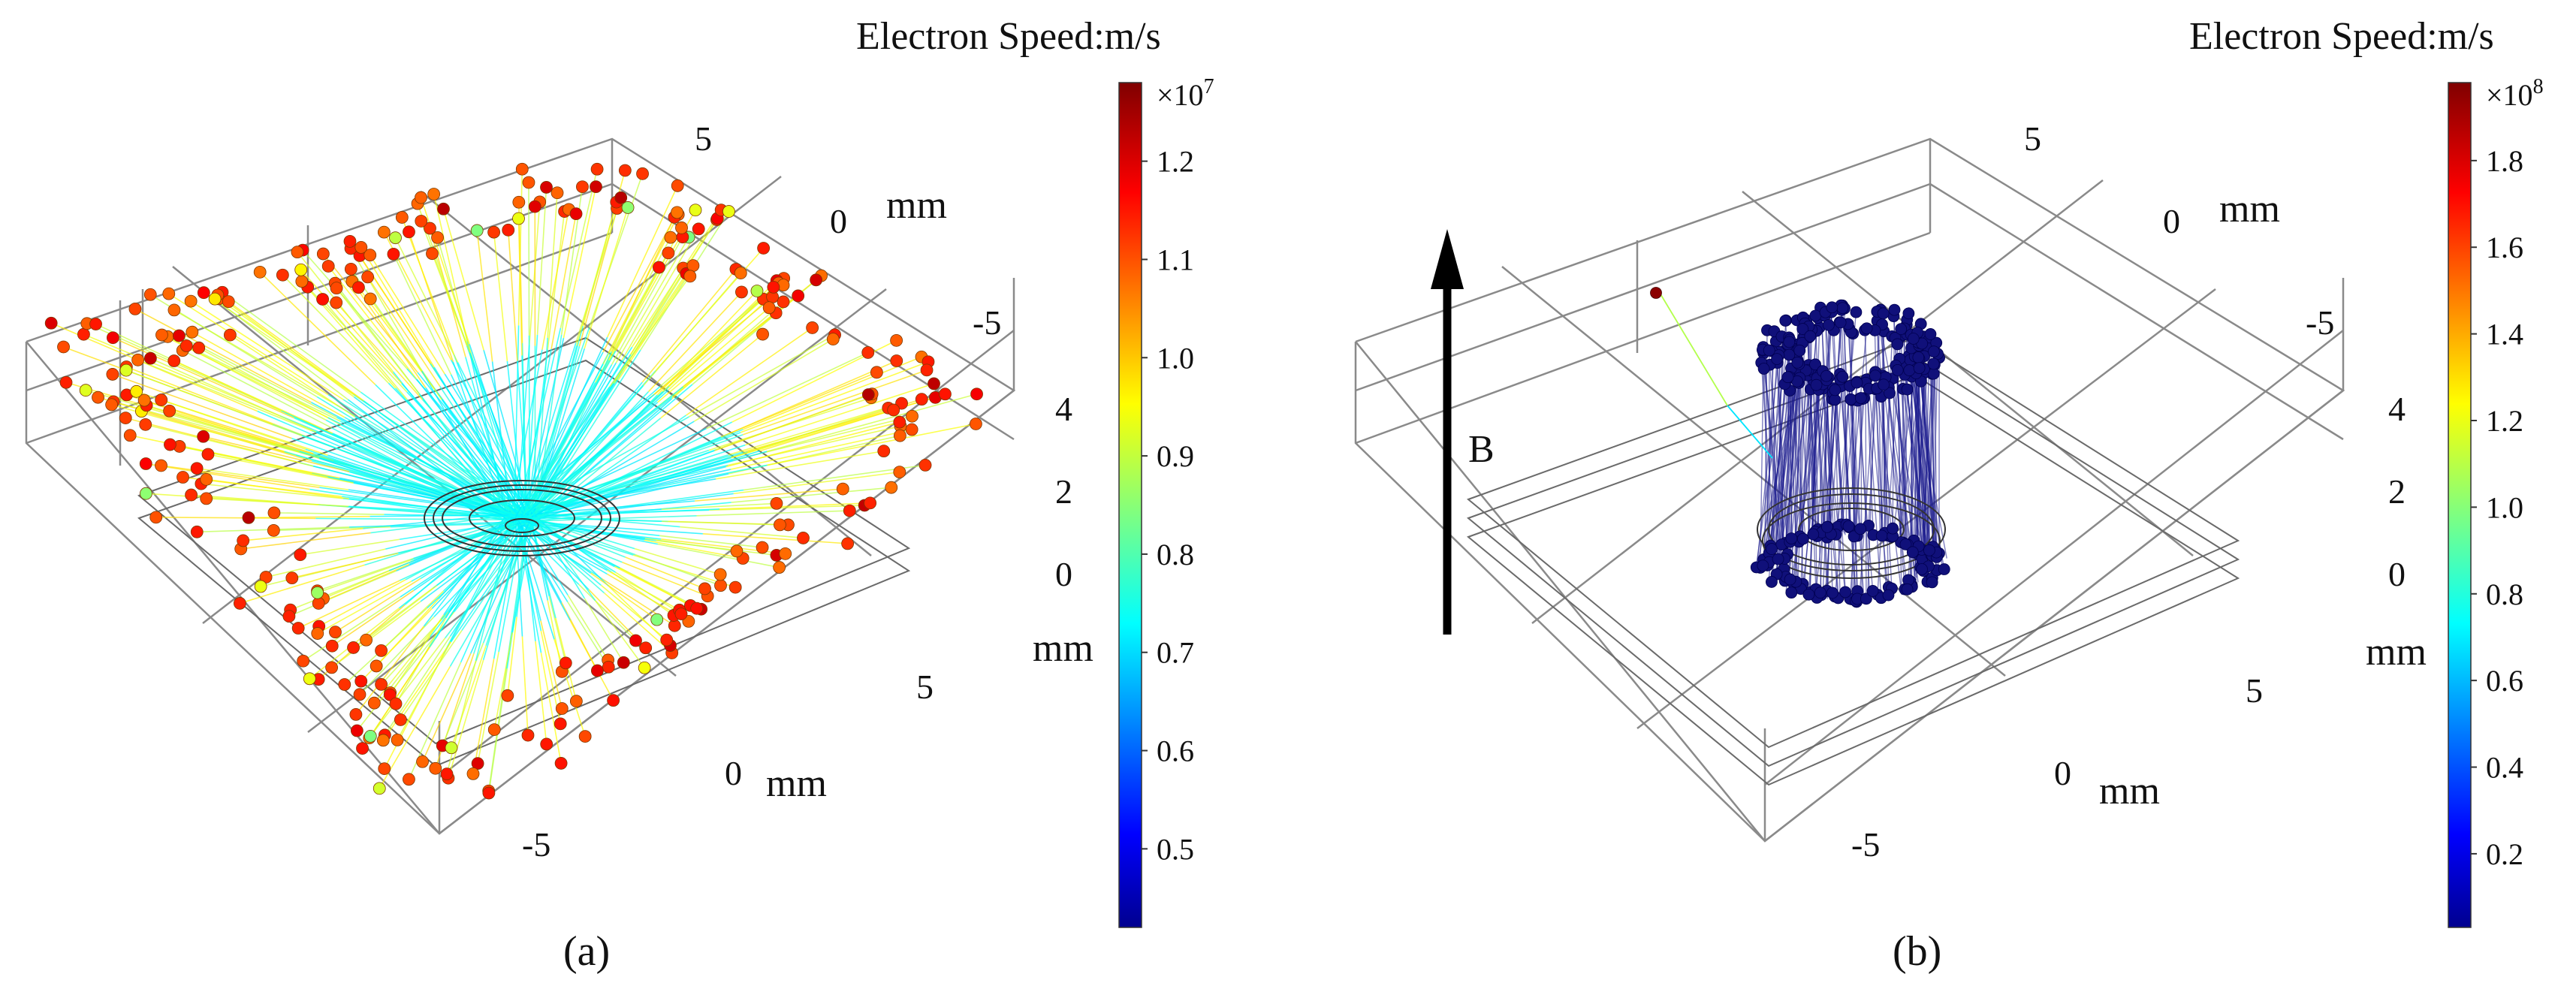 The height and width of the screenshot is (995, 2576). What do you see at coordinates (2397, 574) in the screenshot?
I see `panel-b-z-tick-0: 0` at bounding box center [2397, 574].